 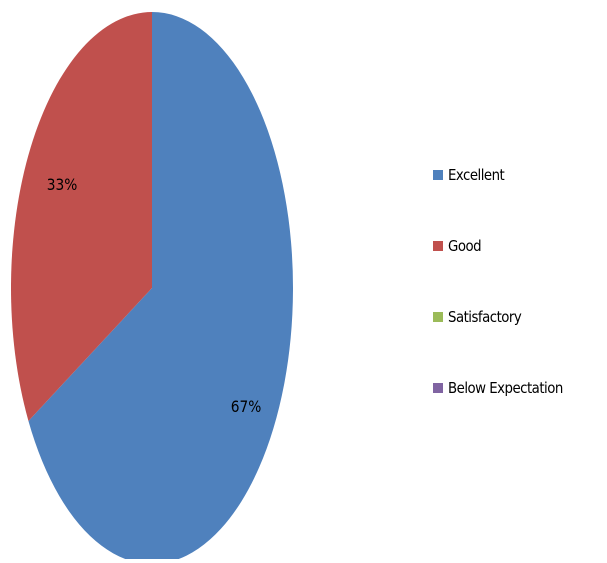 What do you see at coordinates (507, 175) in the screenshot?
I see `legend-item-excellent: Excellent` at bounding box center [507, 175].